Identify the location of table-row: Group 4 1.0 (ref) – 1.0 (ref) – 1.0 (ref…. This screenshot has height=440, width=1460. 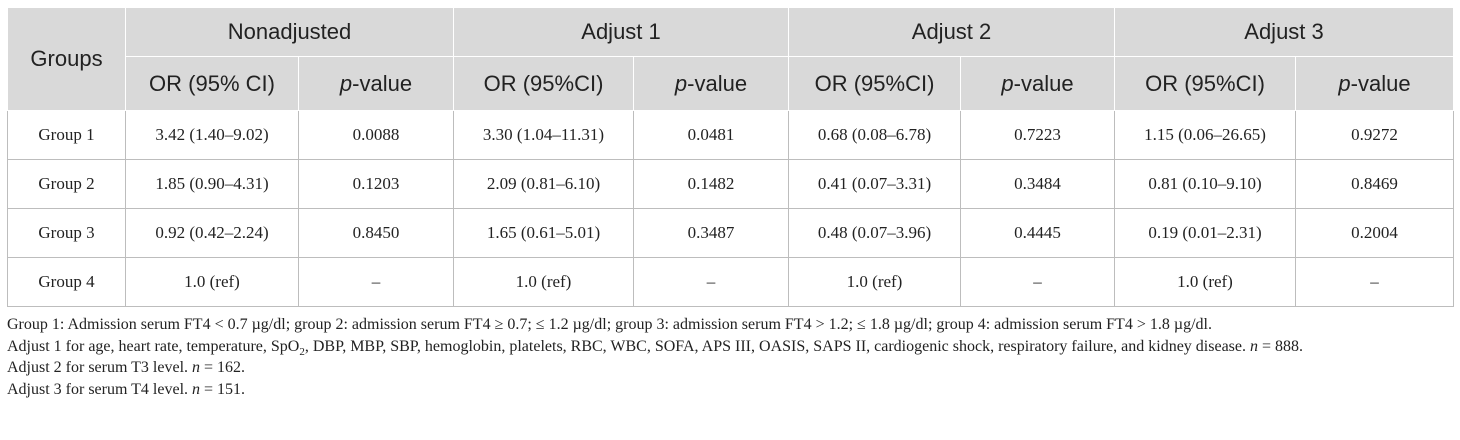
(731, 282).